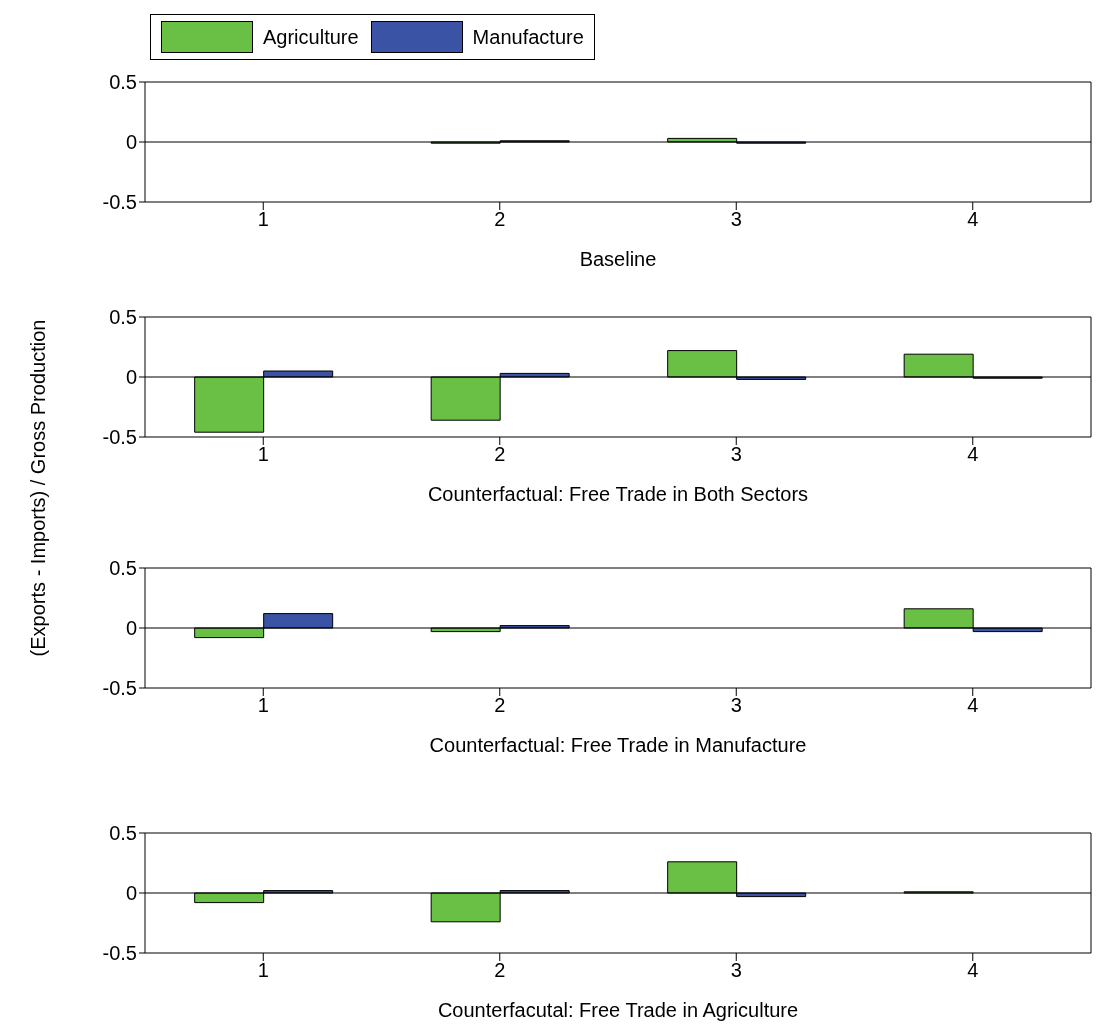  I want to click on x-axis-title: Counterfacutal: Free Trade in Agriculture, so click(618, 1010).